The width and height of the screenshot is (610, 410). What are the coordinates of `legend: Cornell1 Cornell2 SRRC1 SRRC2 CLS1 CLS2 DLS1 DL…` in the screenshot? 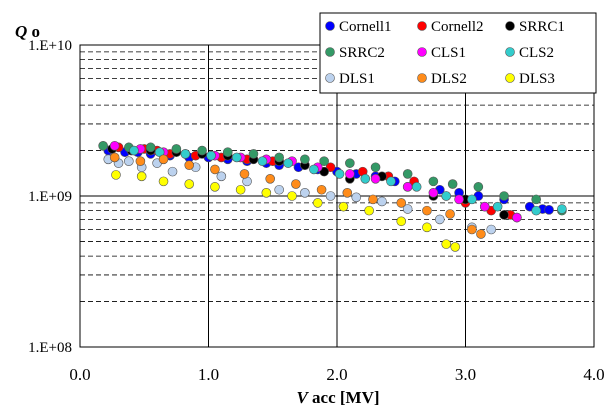 It's located at (458, 53).